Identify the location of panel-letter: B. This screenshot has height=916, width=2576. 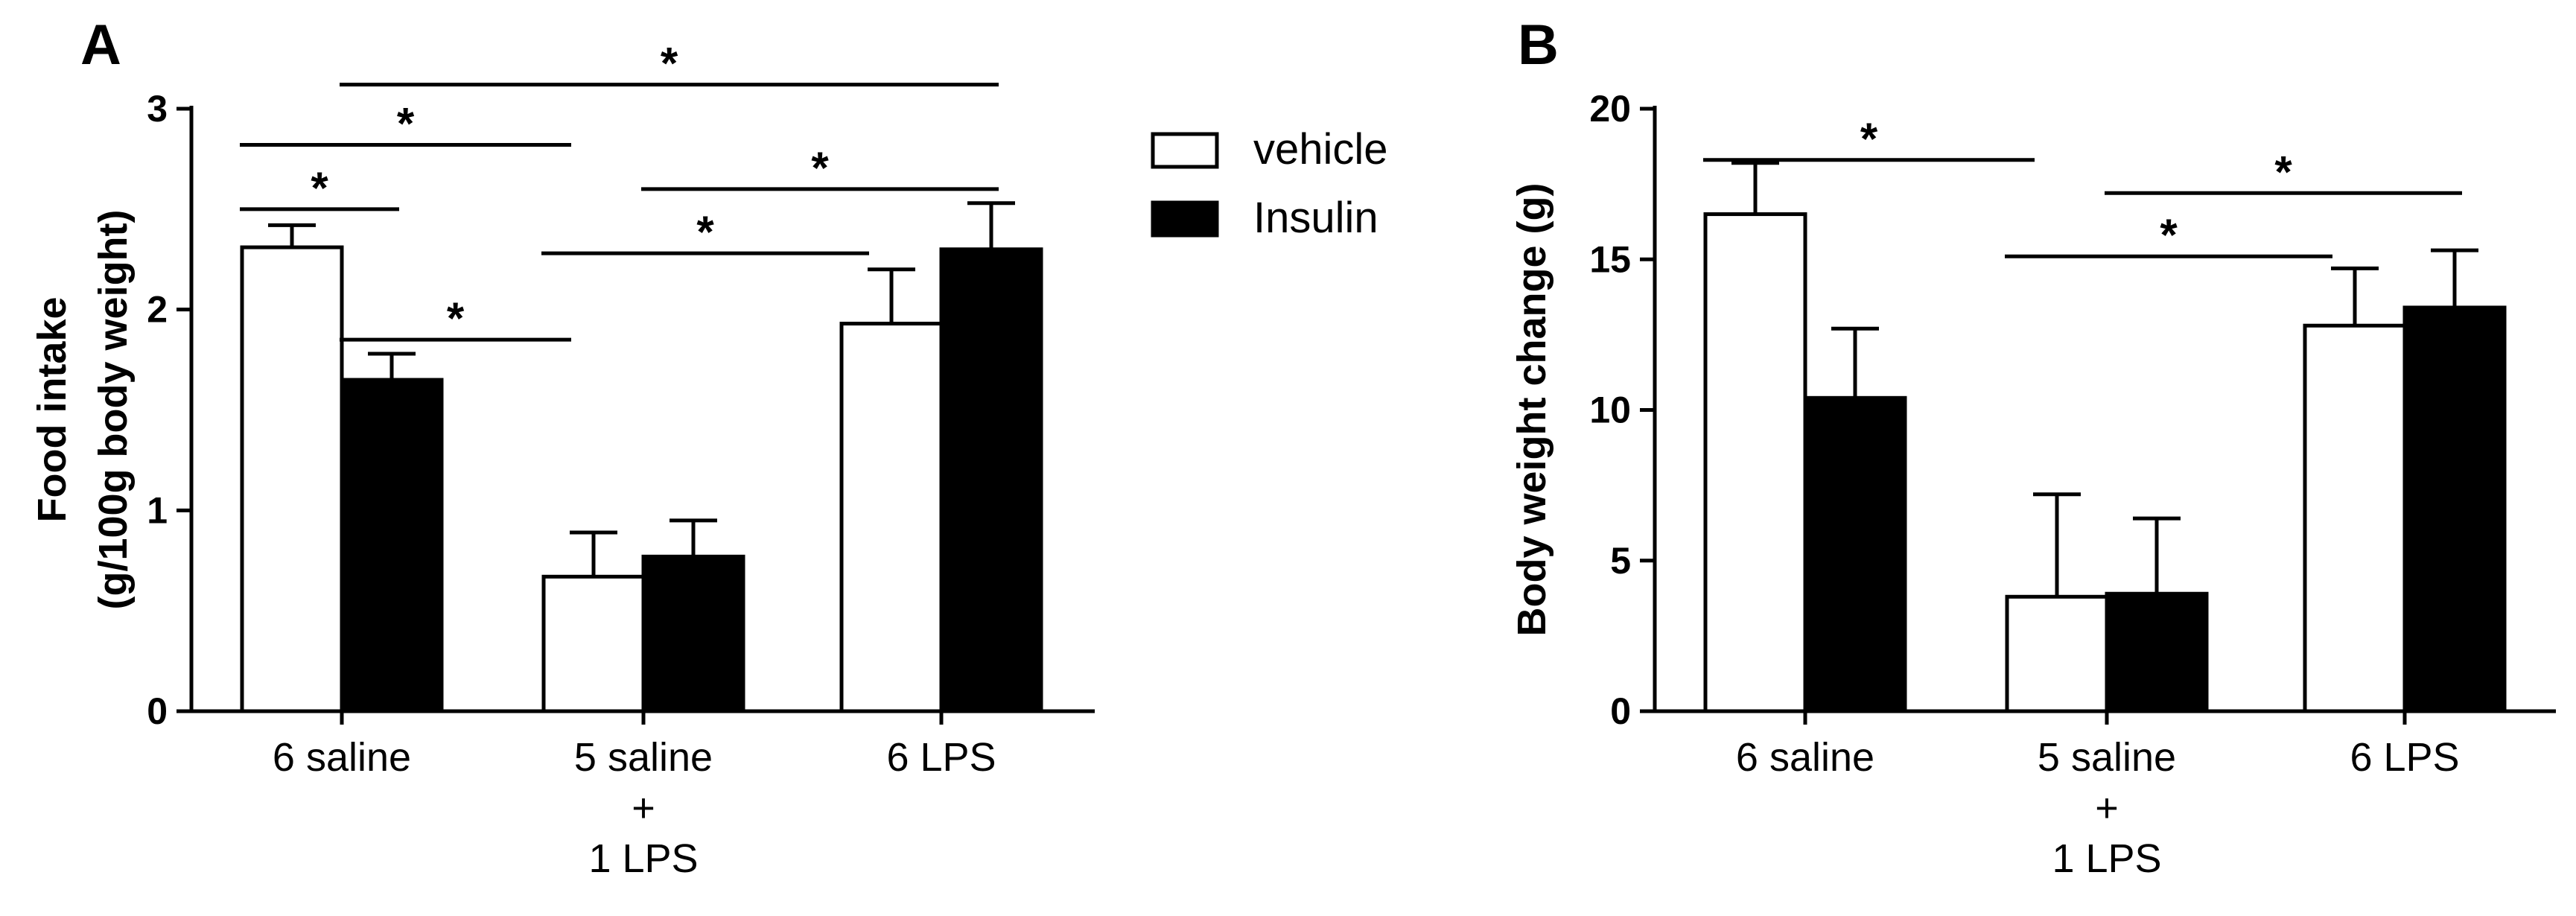
(1538, 45).